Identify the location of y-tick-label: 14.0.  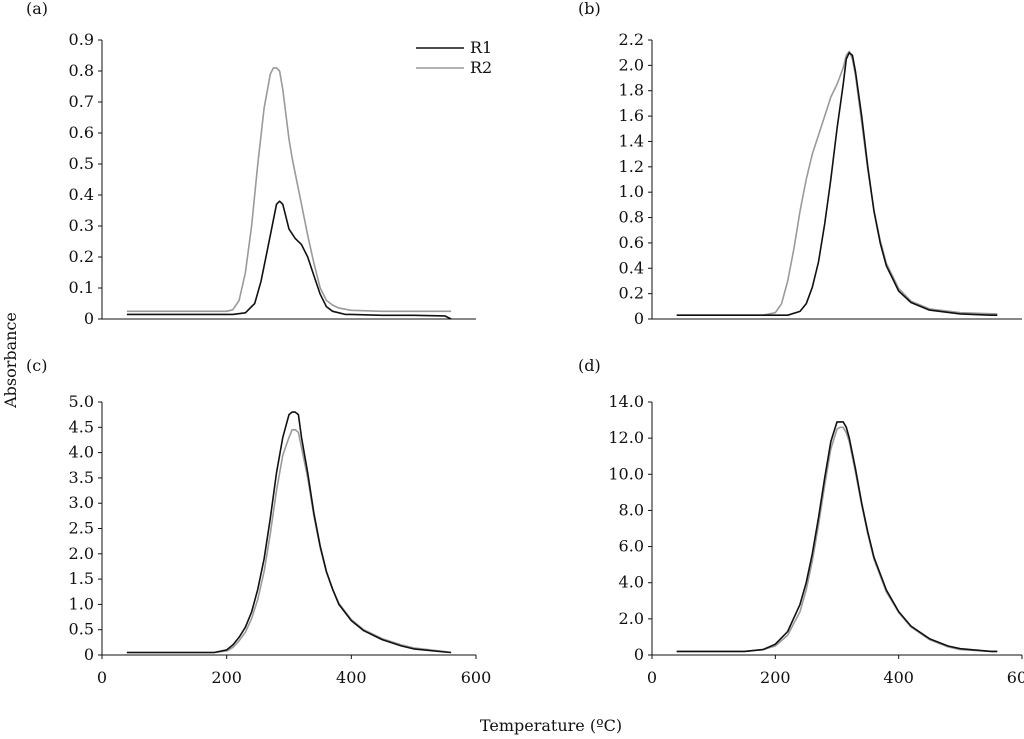
(626, 401).